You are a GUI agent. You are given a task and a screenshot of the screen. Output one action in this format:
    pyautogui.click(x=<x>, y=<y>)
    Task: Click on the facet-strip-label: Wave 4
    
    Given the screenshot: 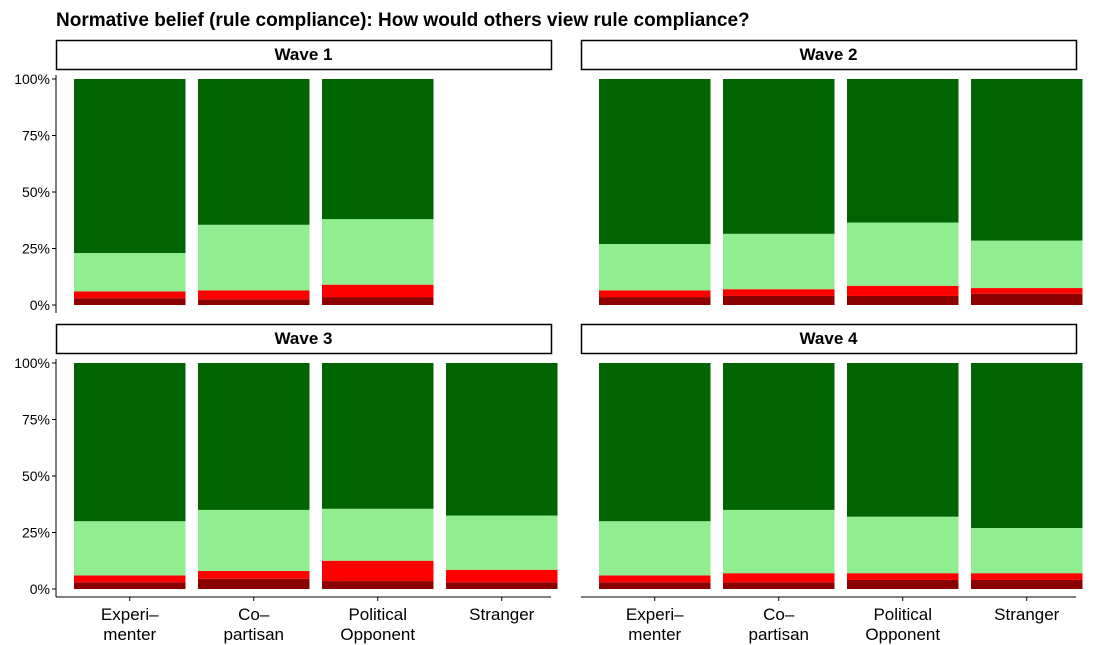 What is the action you would take?
    pyautogui.click(x=829, y=338)
    